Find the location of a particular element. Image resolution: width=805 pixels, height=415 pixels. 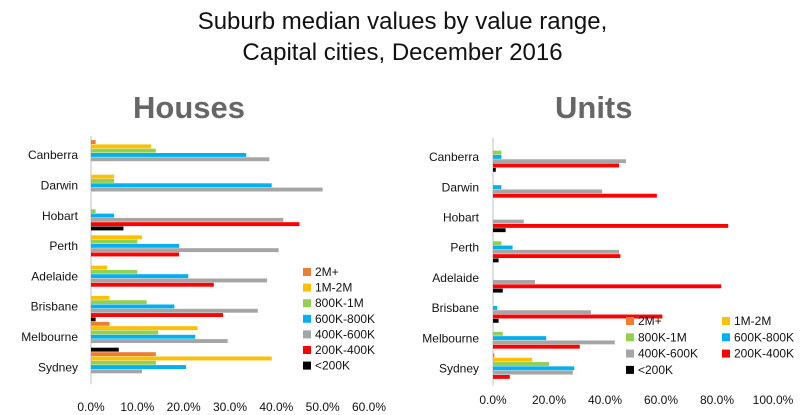

units-legend-label: 400K-600K is located at coordinates (668, 354).